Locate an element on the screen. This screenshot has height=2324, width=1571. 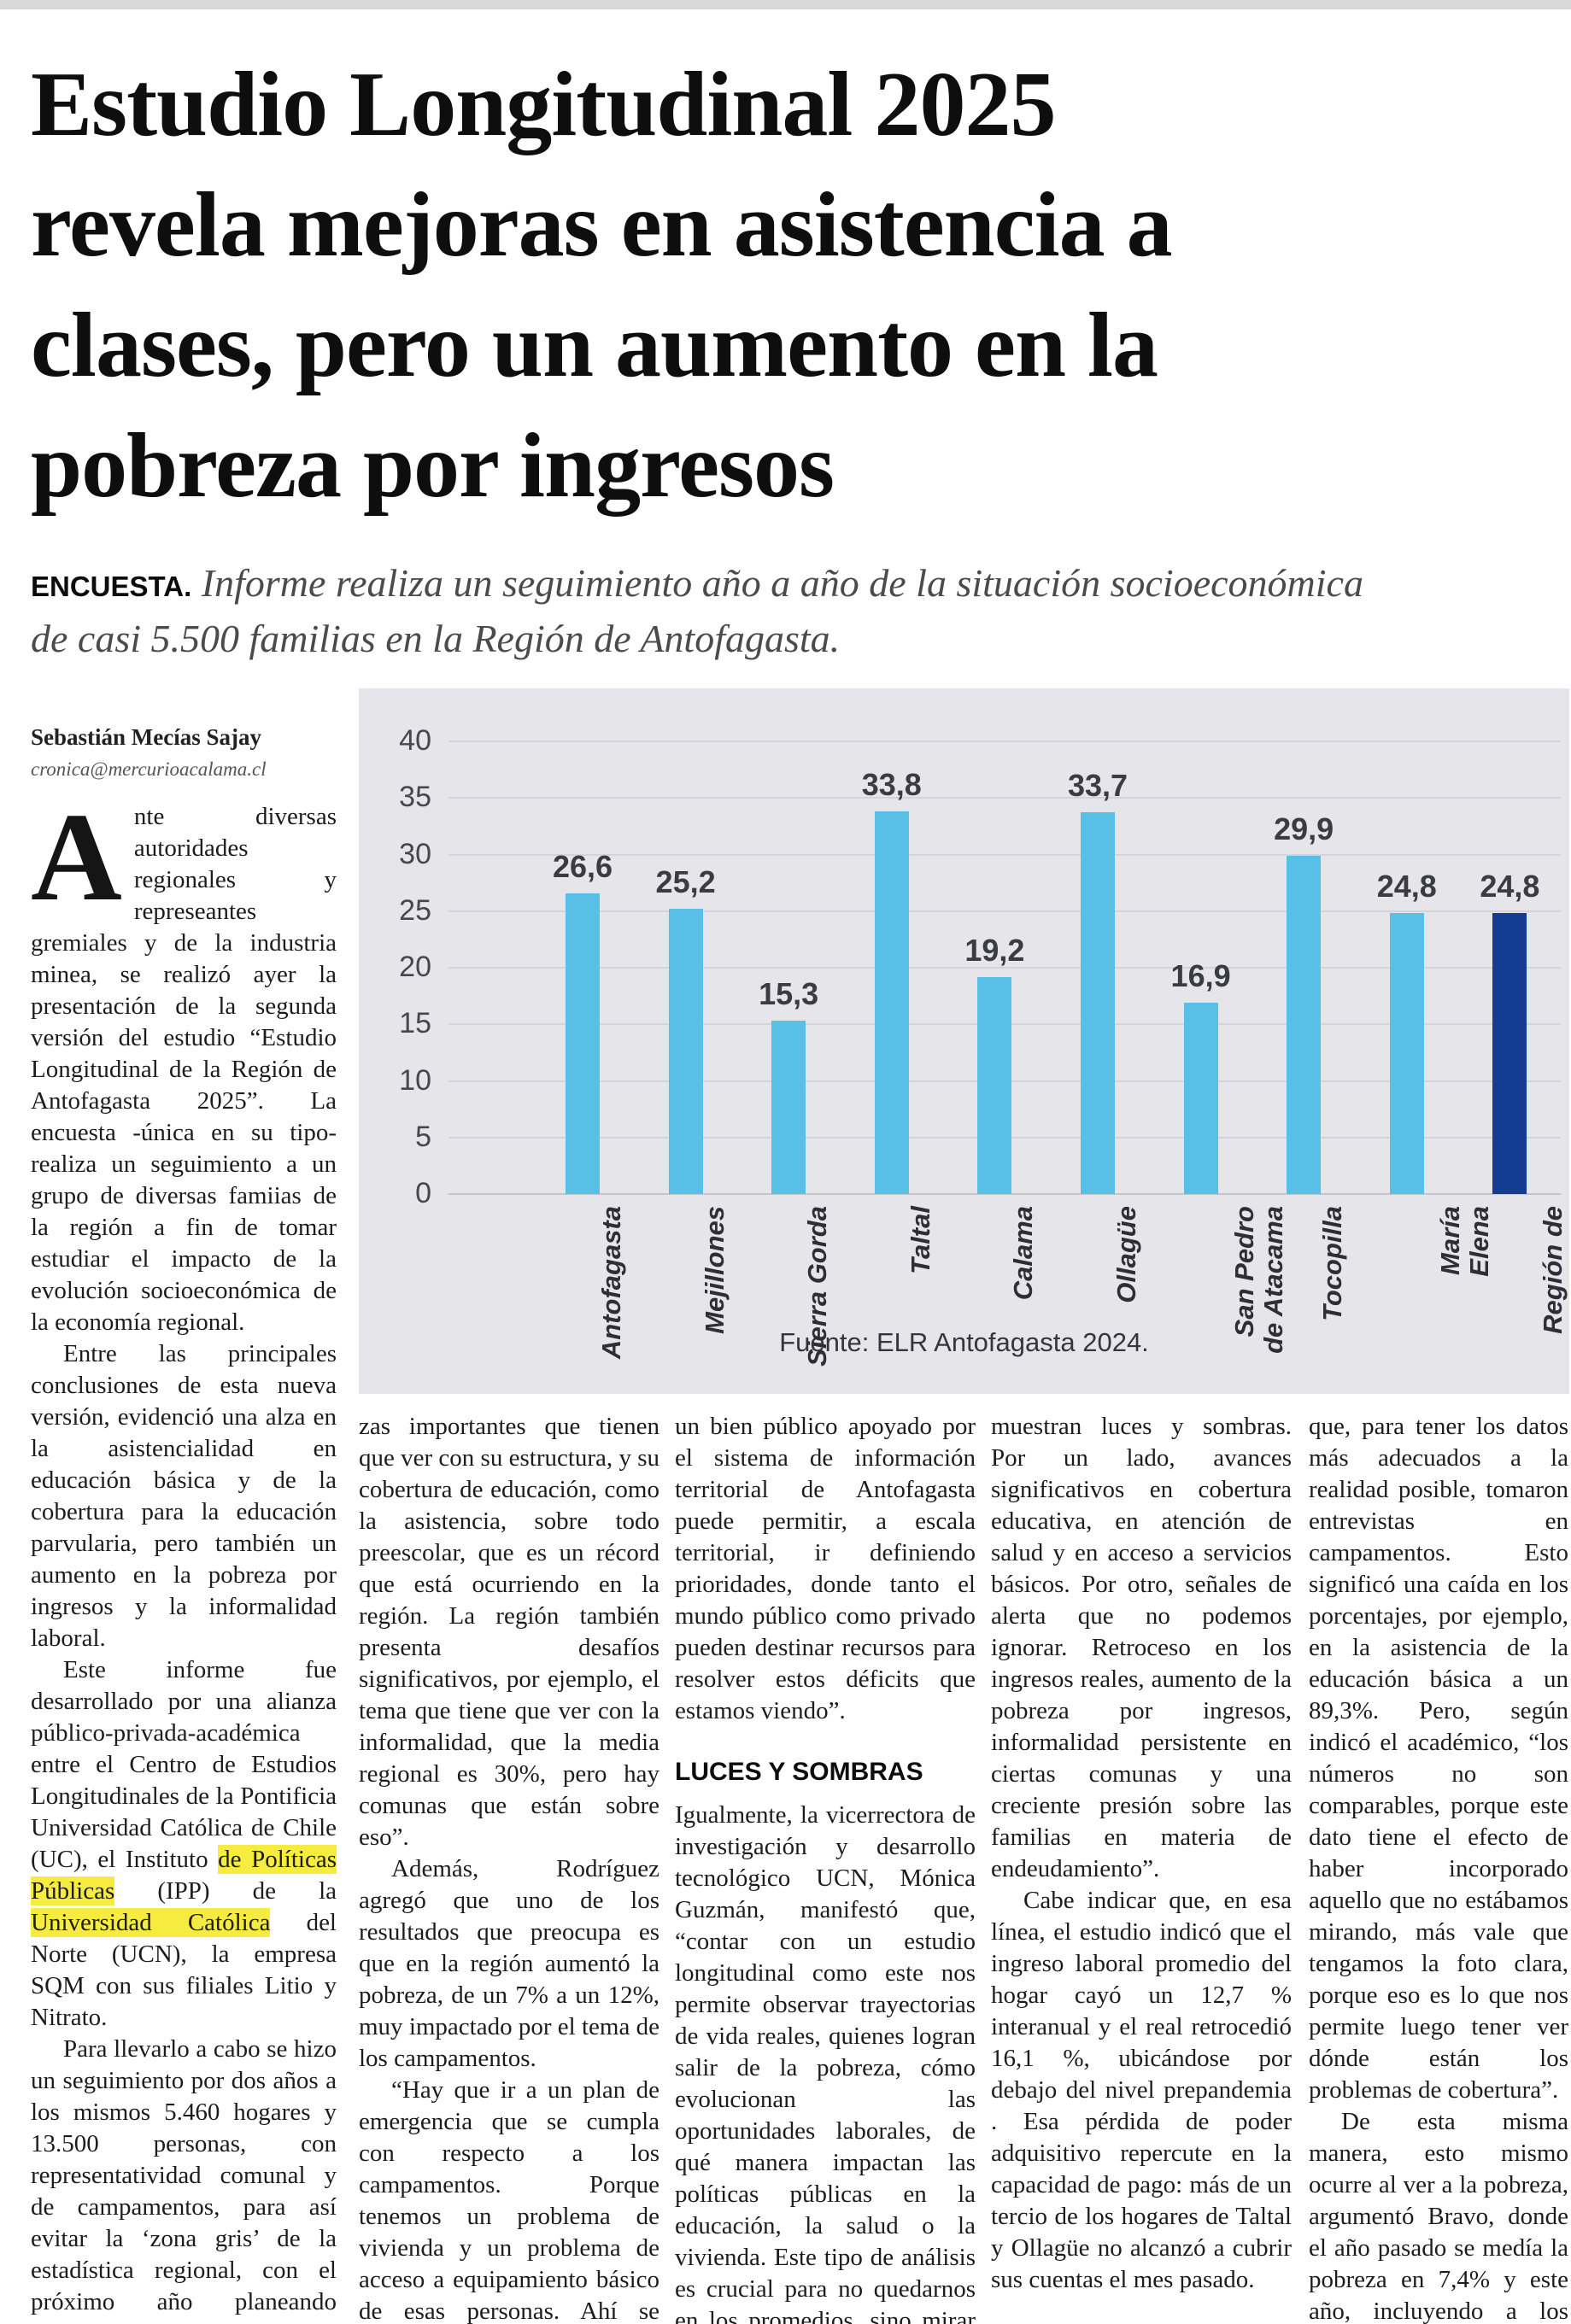
bar-value-label: 15,3 is located at coordinates (789, 994).